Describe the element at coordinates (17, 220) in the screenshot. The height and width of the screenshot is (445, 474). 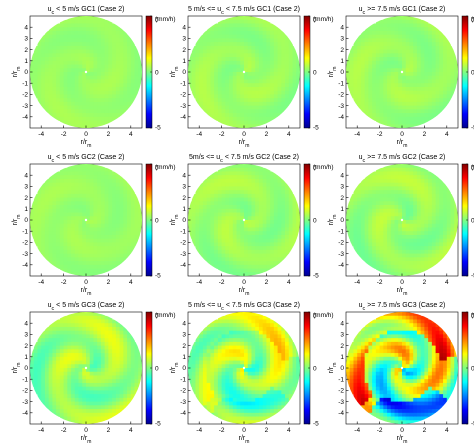
I see `y-axis-label: r/rm` at that location.